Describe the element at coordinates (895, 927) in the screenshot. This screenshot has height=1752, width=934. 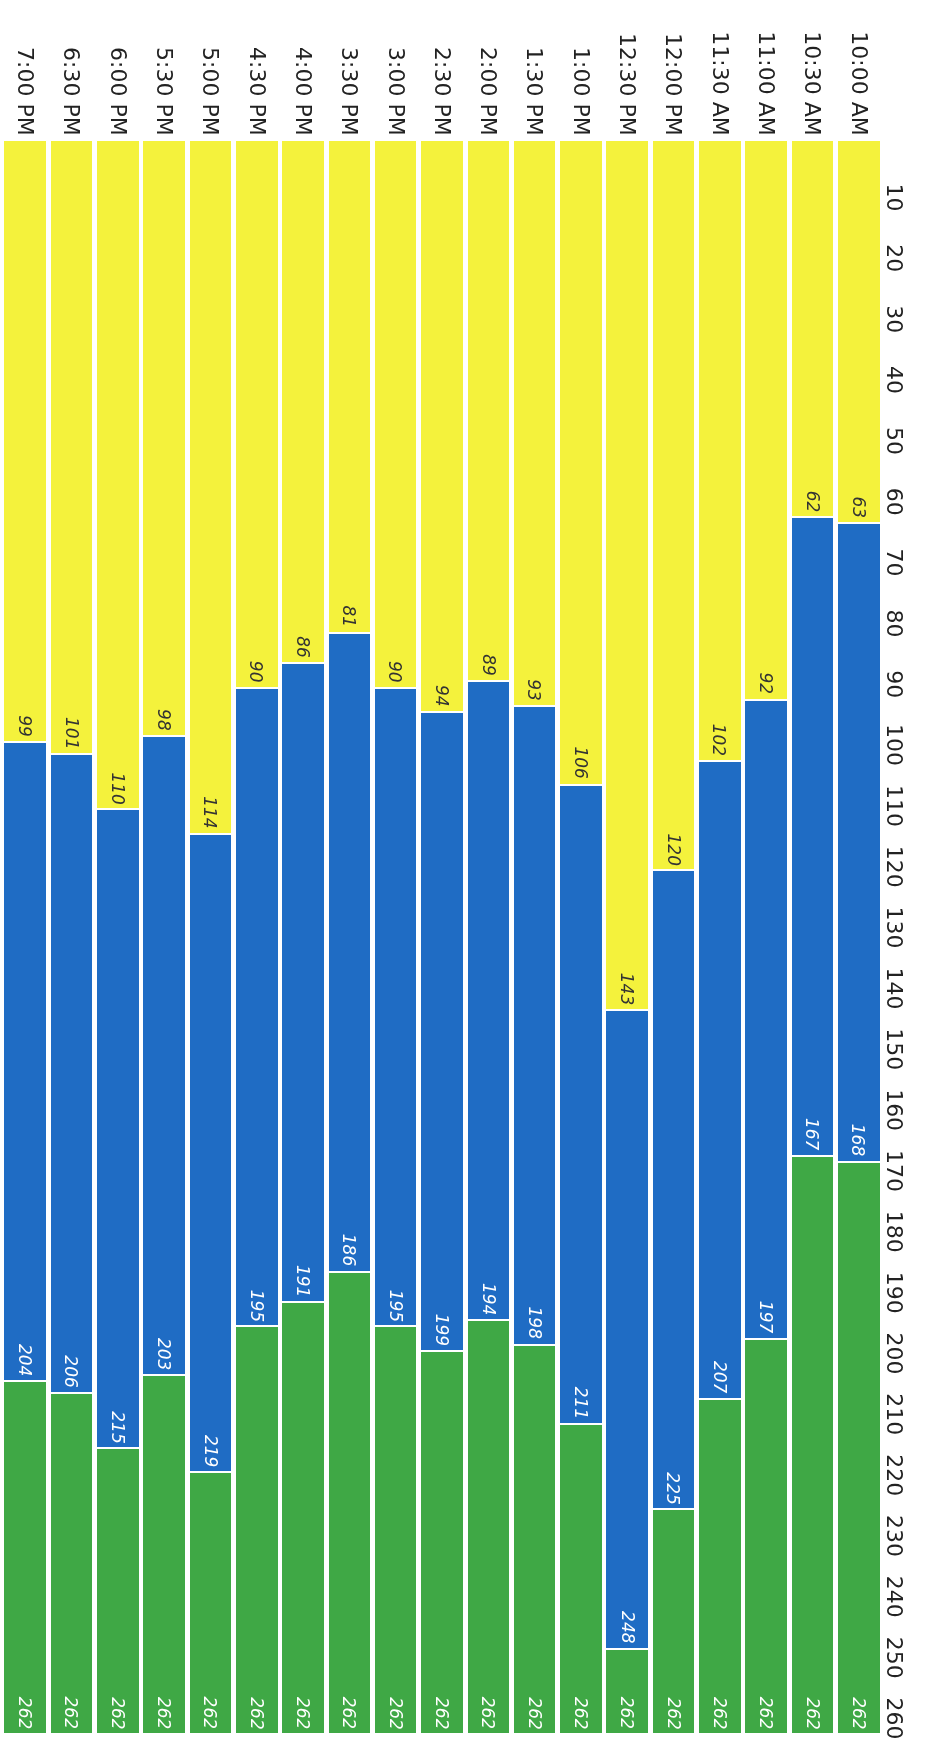
I see `y-tick-label: 130` at that location.